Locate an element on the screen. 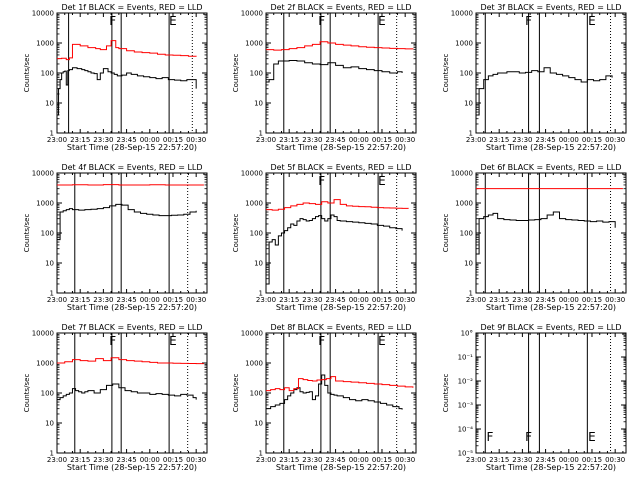 Image resolution: width=640 pixels, height=480 pixels. plot-title: Det 7f BLACK = Events, RED = LLD is located at coordinates (131, 327).